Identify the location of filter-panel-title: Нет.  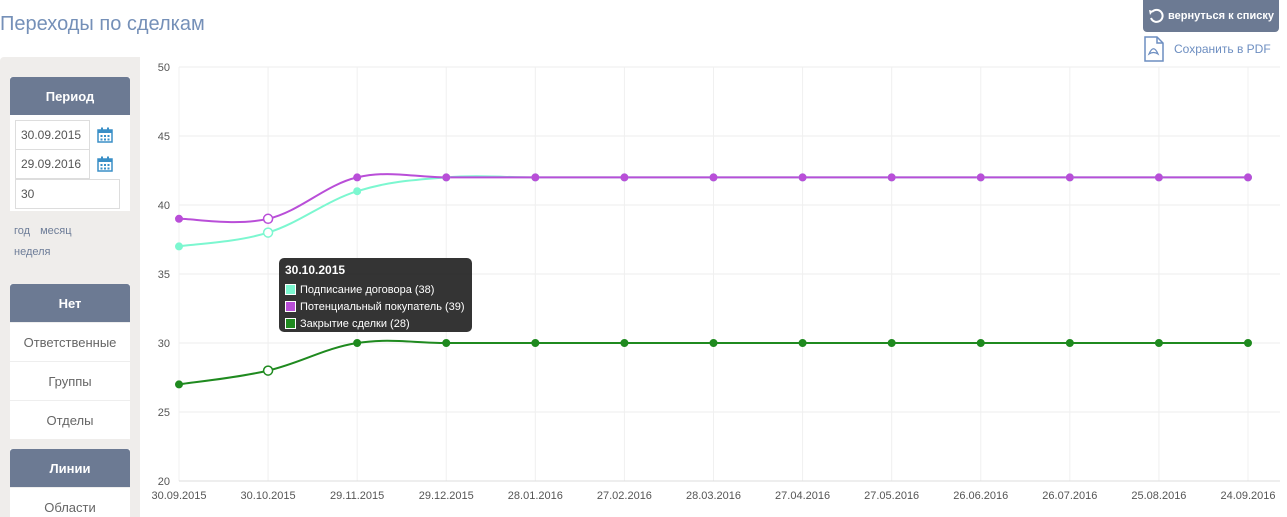
(70, 303).